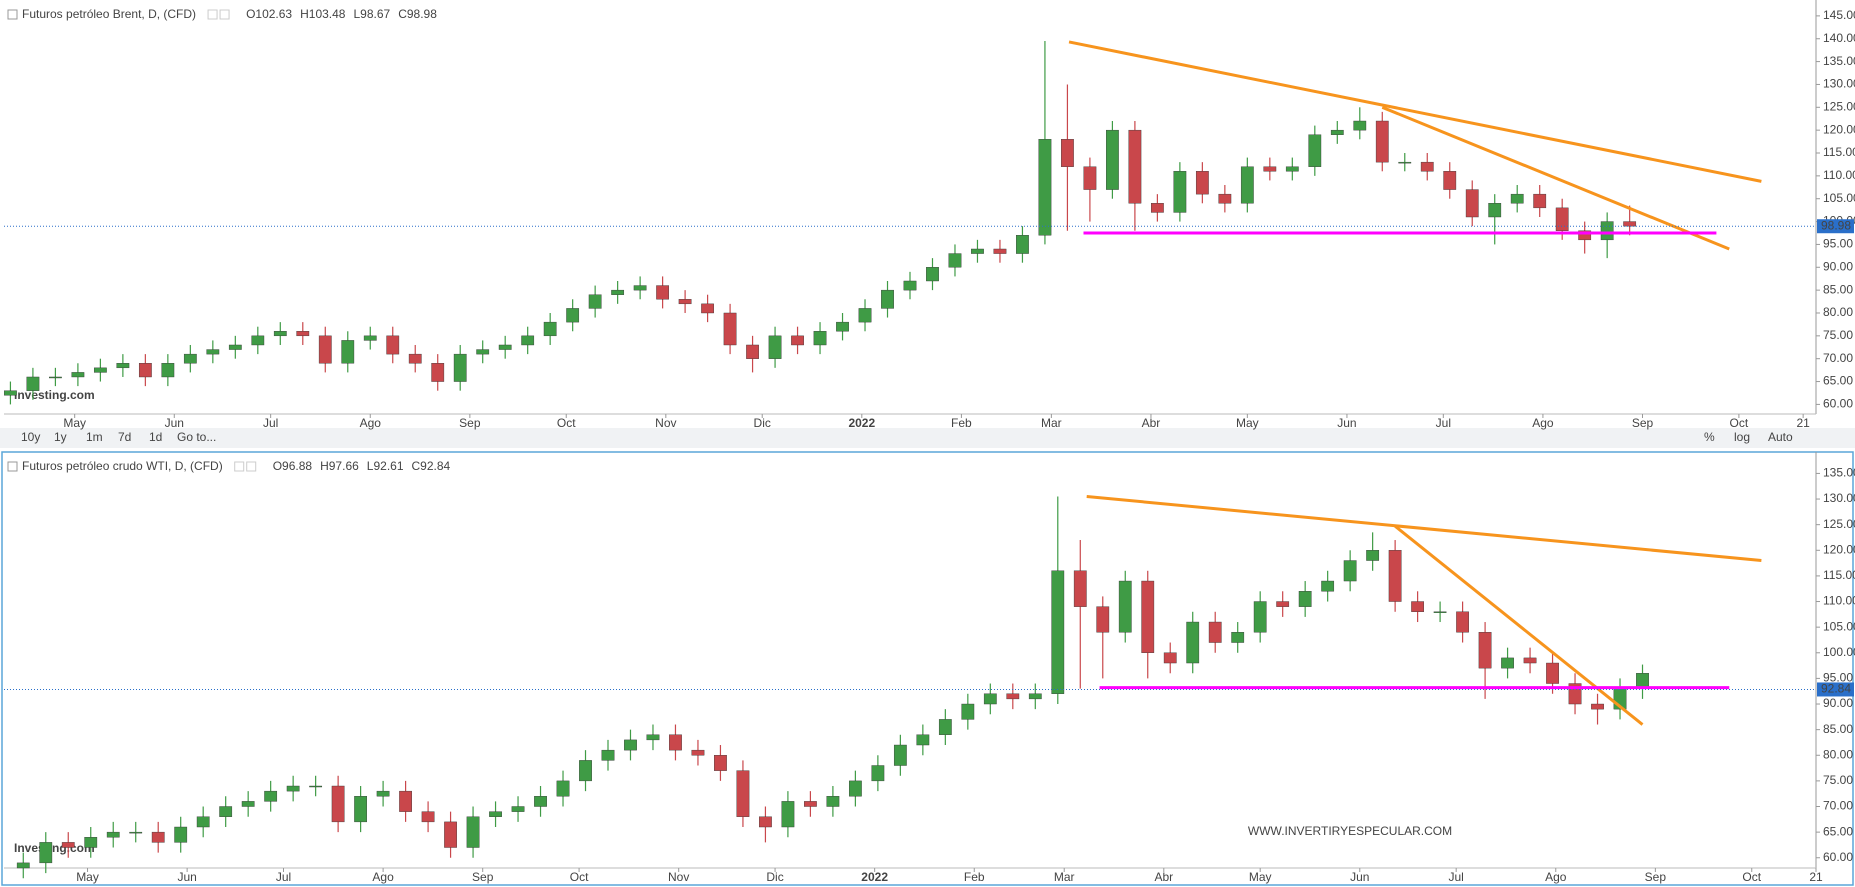 The width and height of the screenshot is (1855, 887). I want to click on x-tick-label: 21, so click(1803, 423).